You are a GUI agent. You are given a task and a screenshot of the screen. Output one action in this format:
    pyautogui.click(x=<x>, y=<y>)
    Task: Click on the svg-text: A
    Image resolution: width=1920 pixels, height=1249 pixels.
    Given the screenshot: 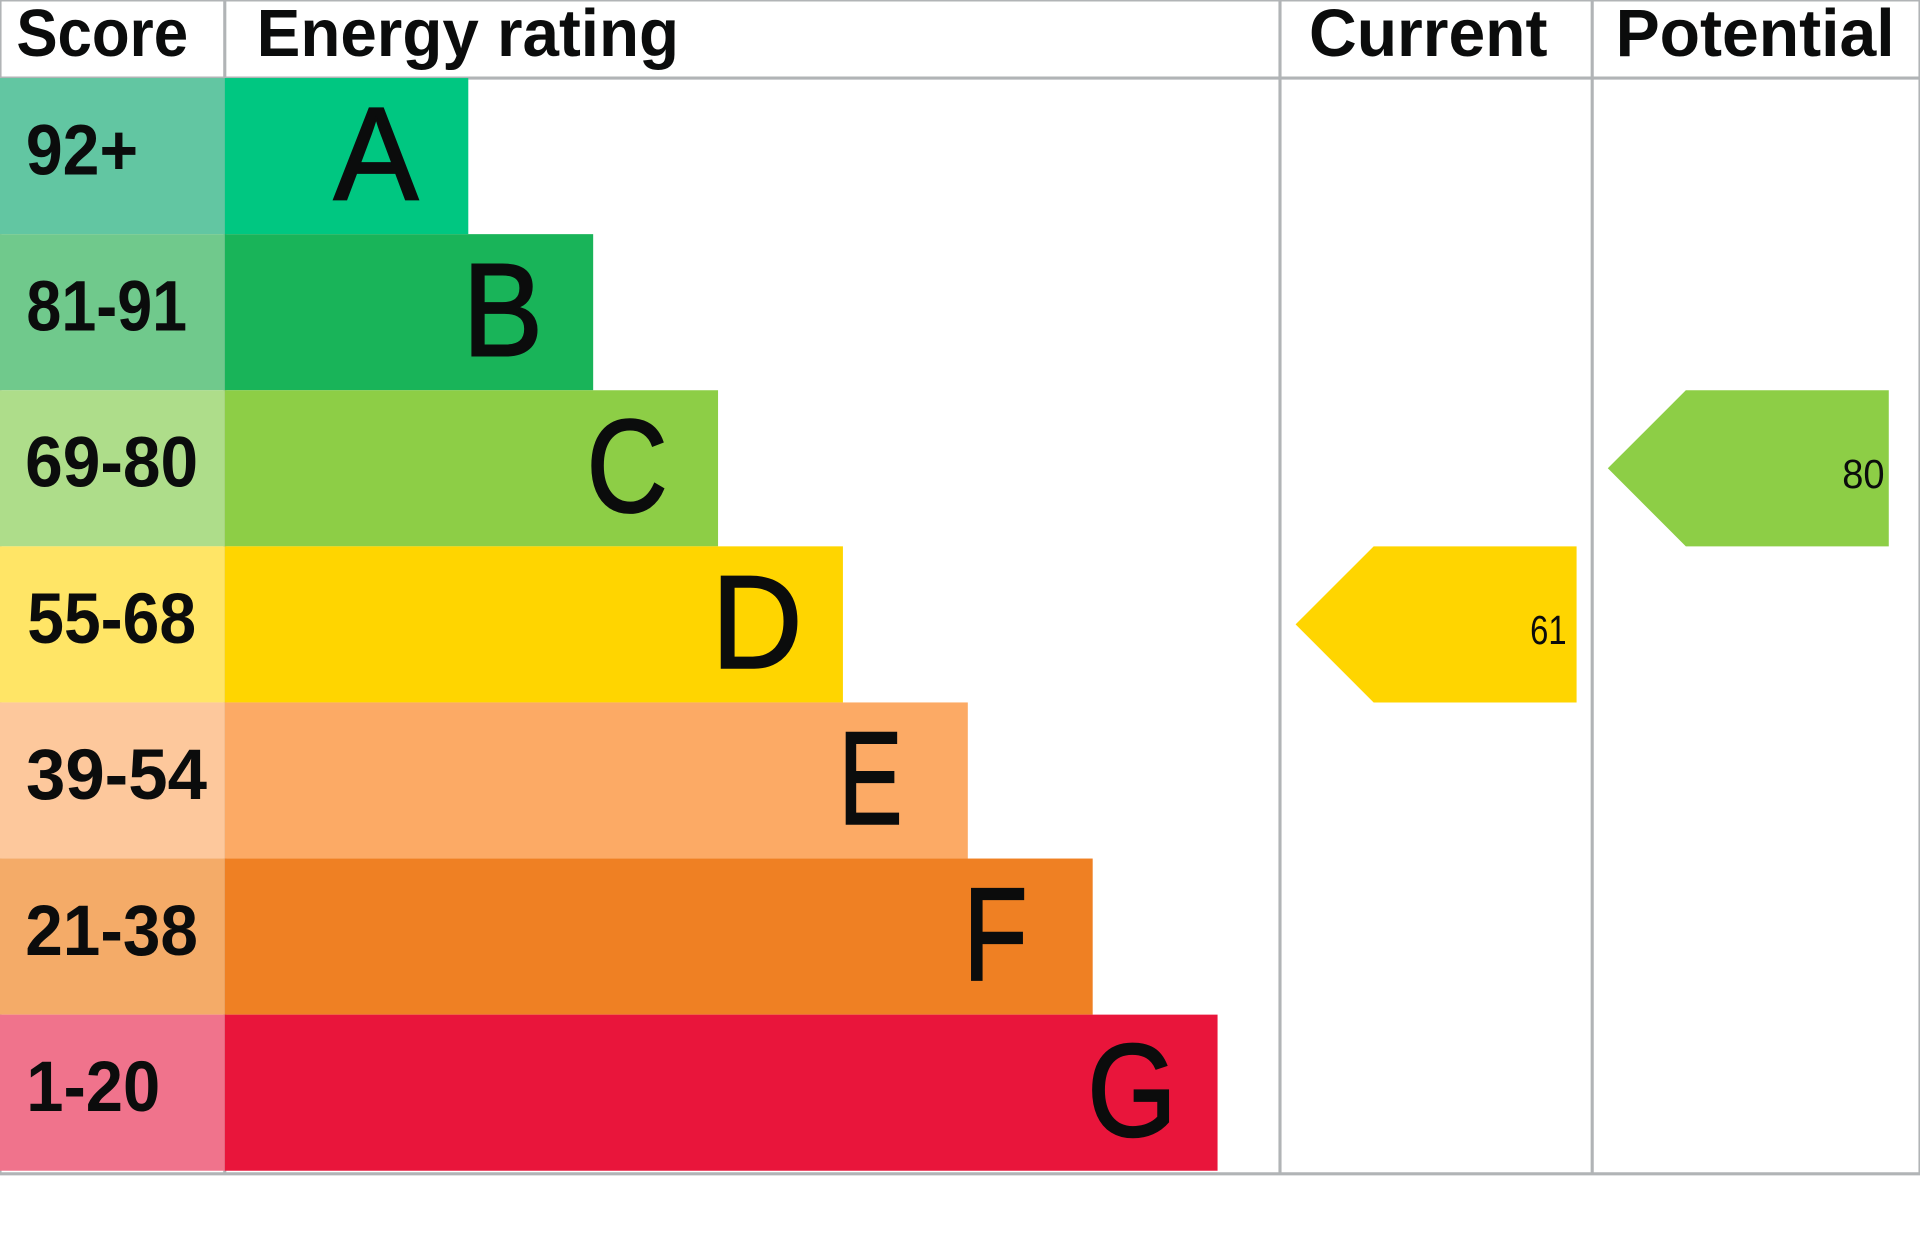 What is the action you would take?
    pyautogui.click(x=376, y=153)
    